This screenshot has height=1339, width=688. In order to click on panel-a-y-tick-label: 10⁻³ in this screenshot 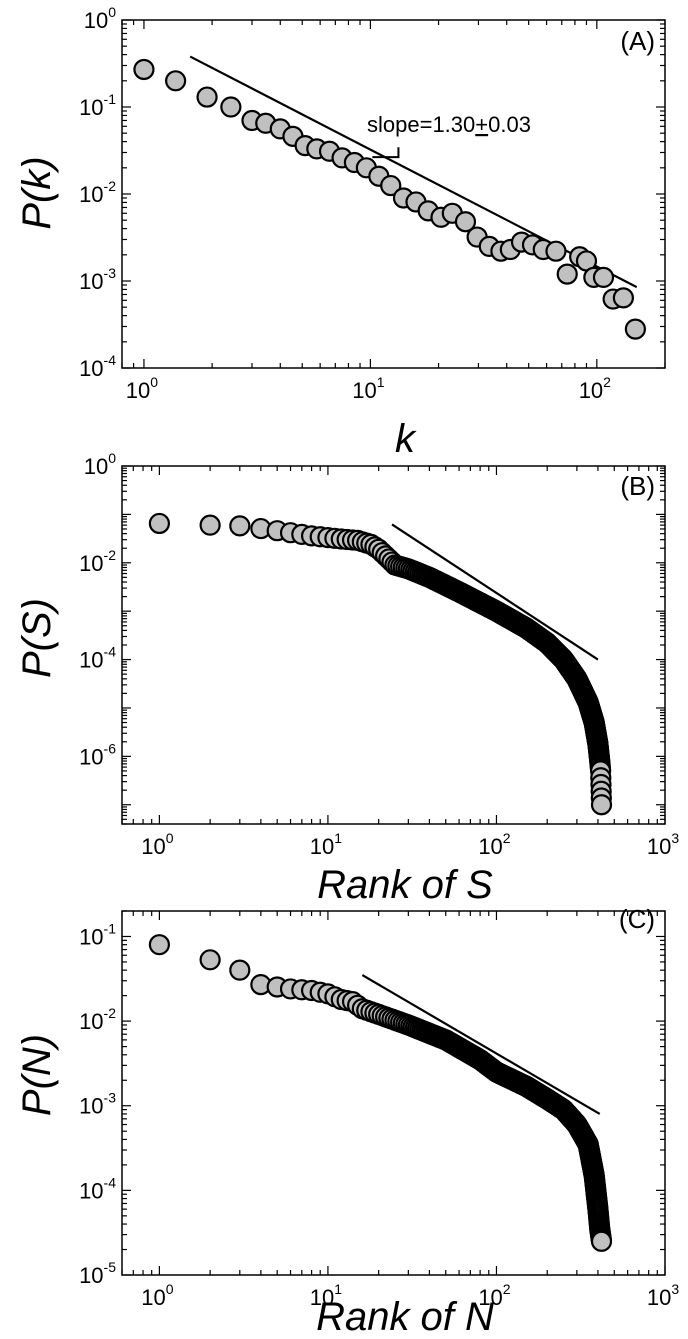, I will do `click(97, 279)`.